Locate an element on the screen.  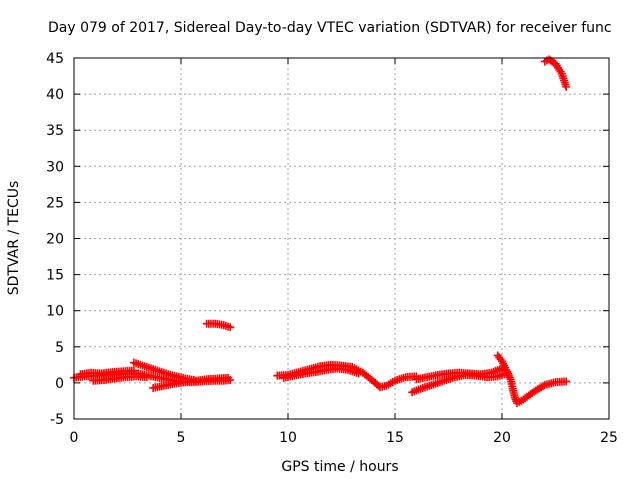
x-tick-label: 5 is located at coordinates (181, 438).